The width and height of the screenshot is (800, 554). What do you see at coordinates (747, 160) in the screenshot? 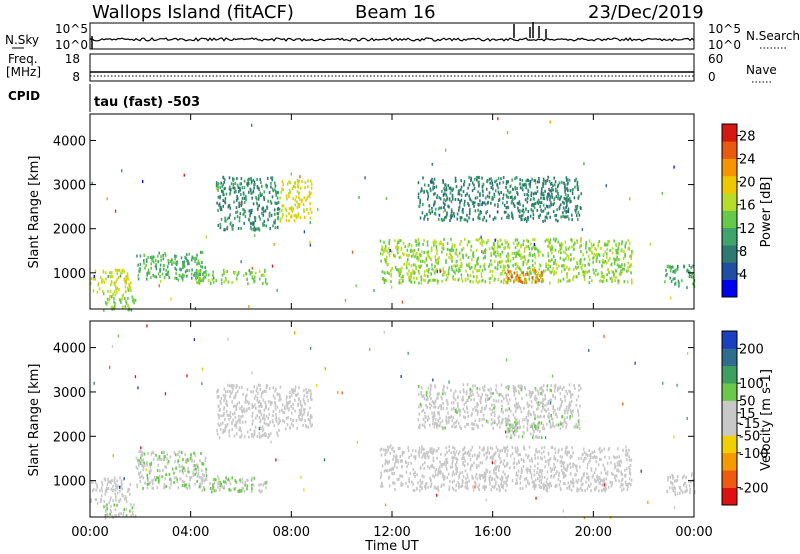
I see `power-colorbar-tick-label: 24` at bounding box center [747, 160].